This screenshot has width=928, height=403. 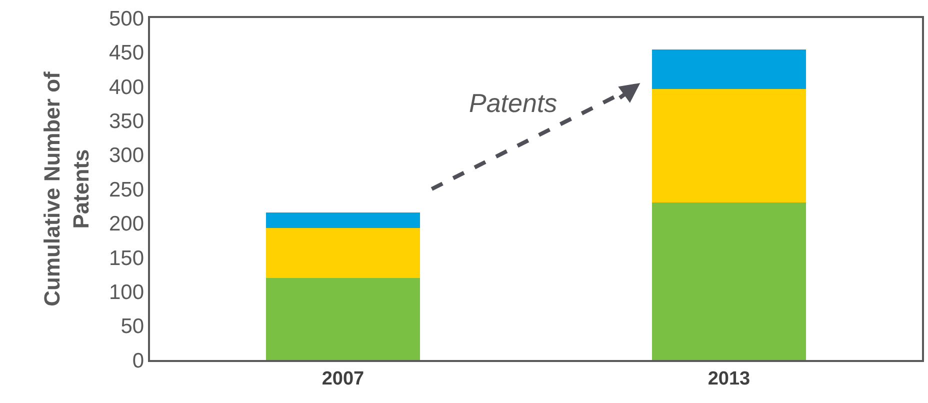 I want to click on annotation: Patents, so click(x=513, y=103).